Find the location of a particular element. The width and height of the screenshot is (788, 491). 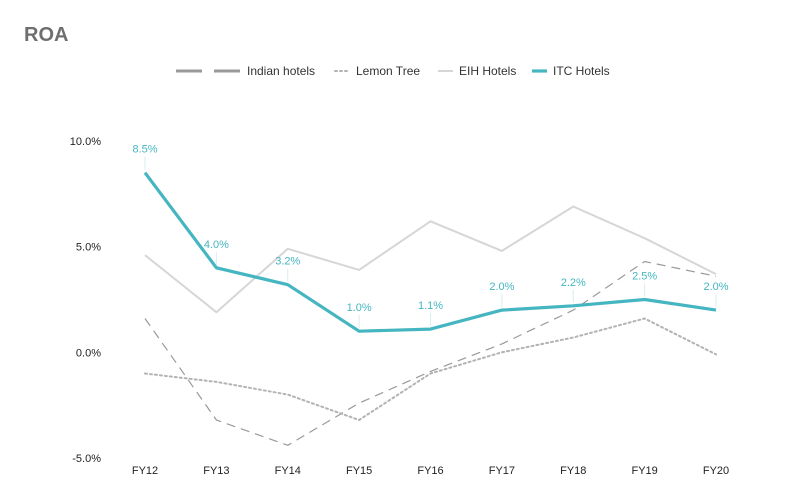

data-label: 1.1% is located at coordinates (430, 306).